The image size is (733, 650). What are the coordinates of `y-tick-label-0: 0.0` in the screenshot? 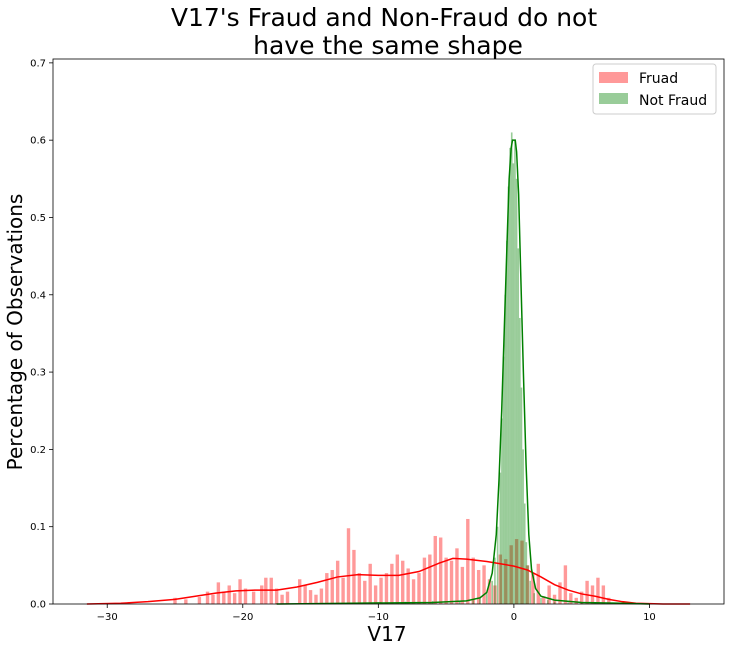 It's located at (38, 605).